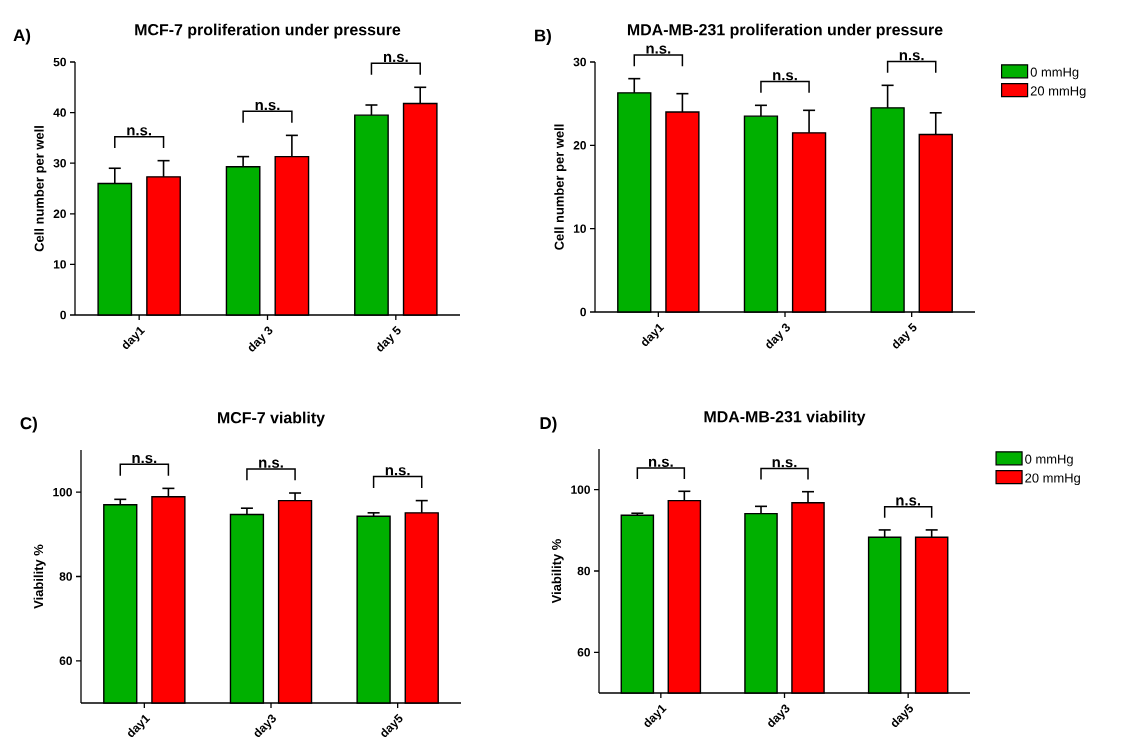 The image size is (1140, 755). I want to click on y-tick-label: 40, so click(59, 112).